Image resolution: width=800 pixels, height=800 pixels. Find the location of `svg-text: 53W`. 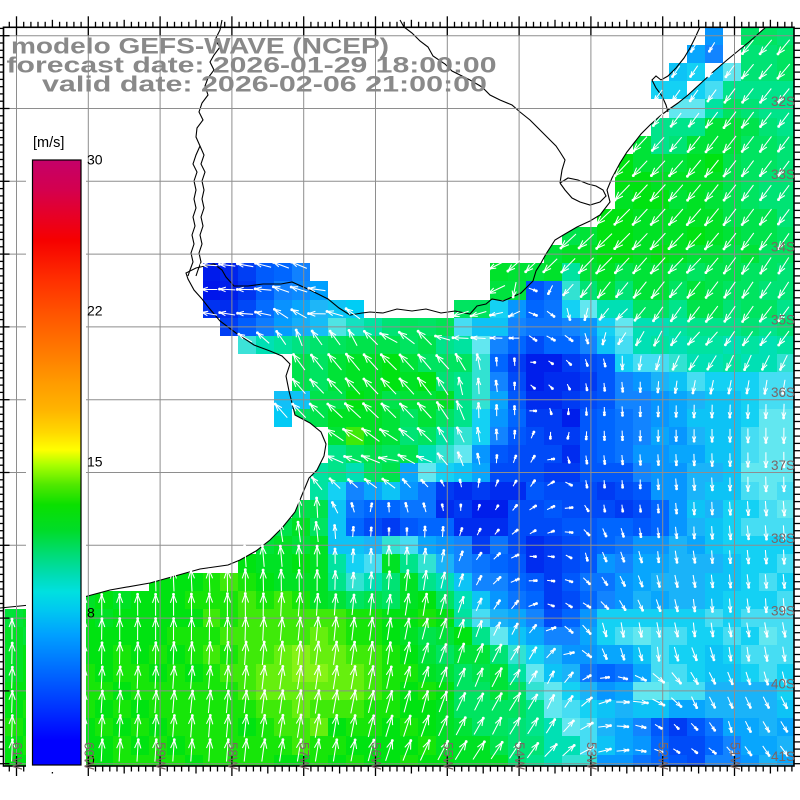

svg-text: 53W is located at coordinates (591, 756).